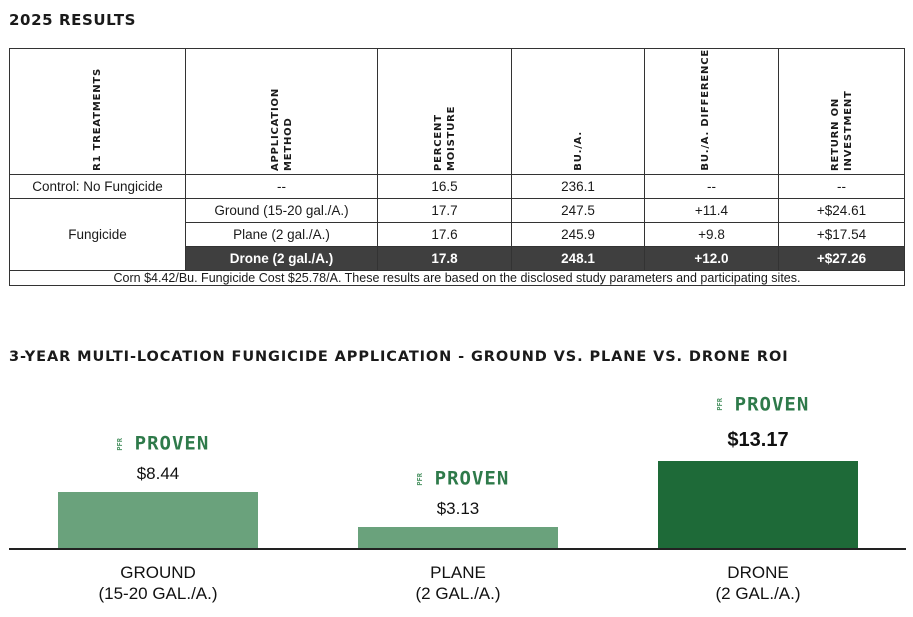  Describe the element at coordinates (281, 234) in the screenshot. I see `method-cell: Plane (2 gal./A.)` at that location.